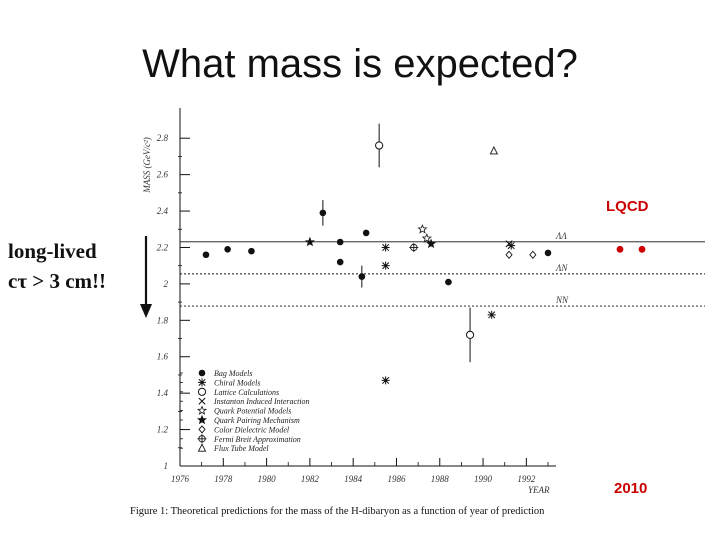 This screenshot has height=540, width=720. What do you see at coordinates (257, 420) in the screenshot?
I see `legend-label: Quark Pairing Mechanism` at bounding box center [257, 420].